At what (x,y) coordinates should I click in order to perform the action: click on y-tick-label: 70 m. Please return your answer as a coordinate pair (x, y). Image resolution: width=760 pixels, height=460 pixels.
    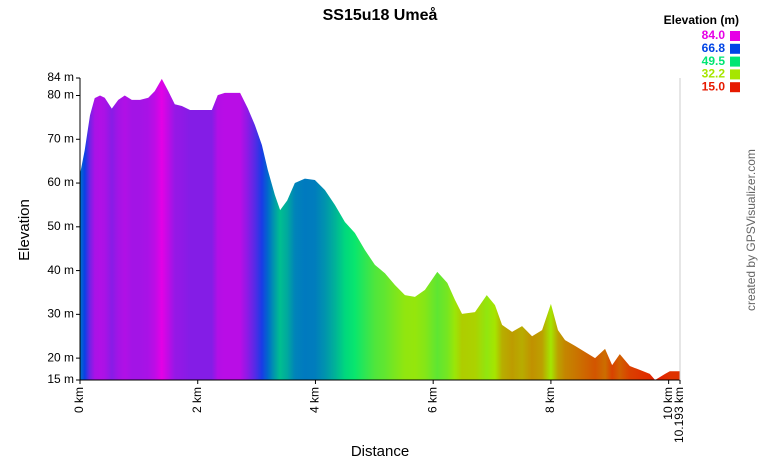
    Looking at the image, I should click on (60, 138).